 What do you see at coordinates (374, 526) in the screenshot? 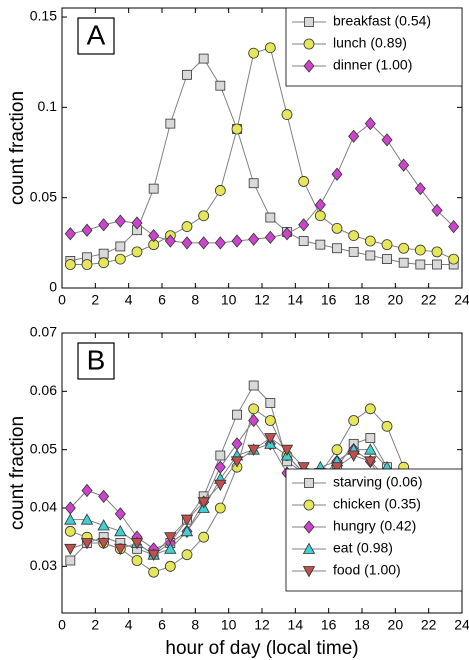
I see `legend-label: hungry (0.42)` at bounding box center [374, 526].